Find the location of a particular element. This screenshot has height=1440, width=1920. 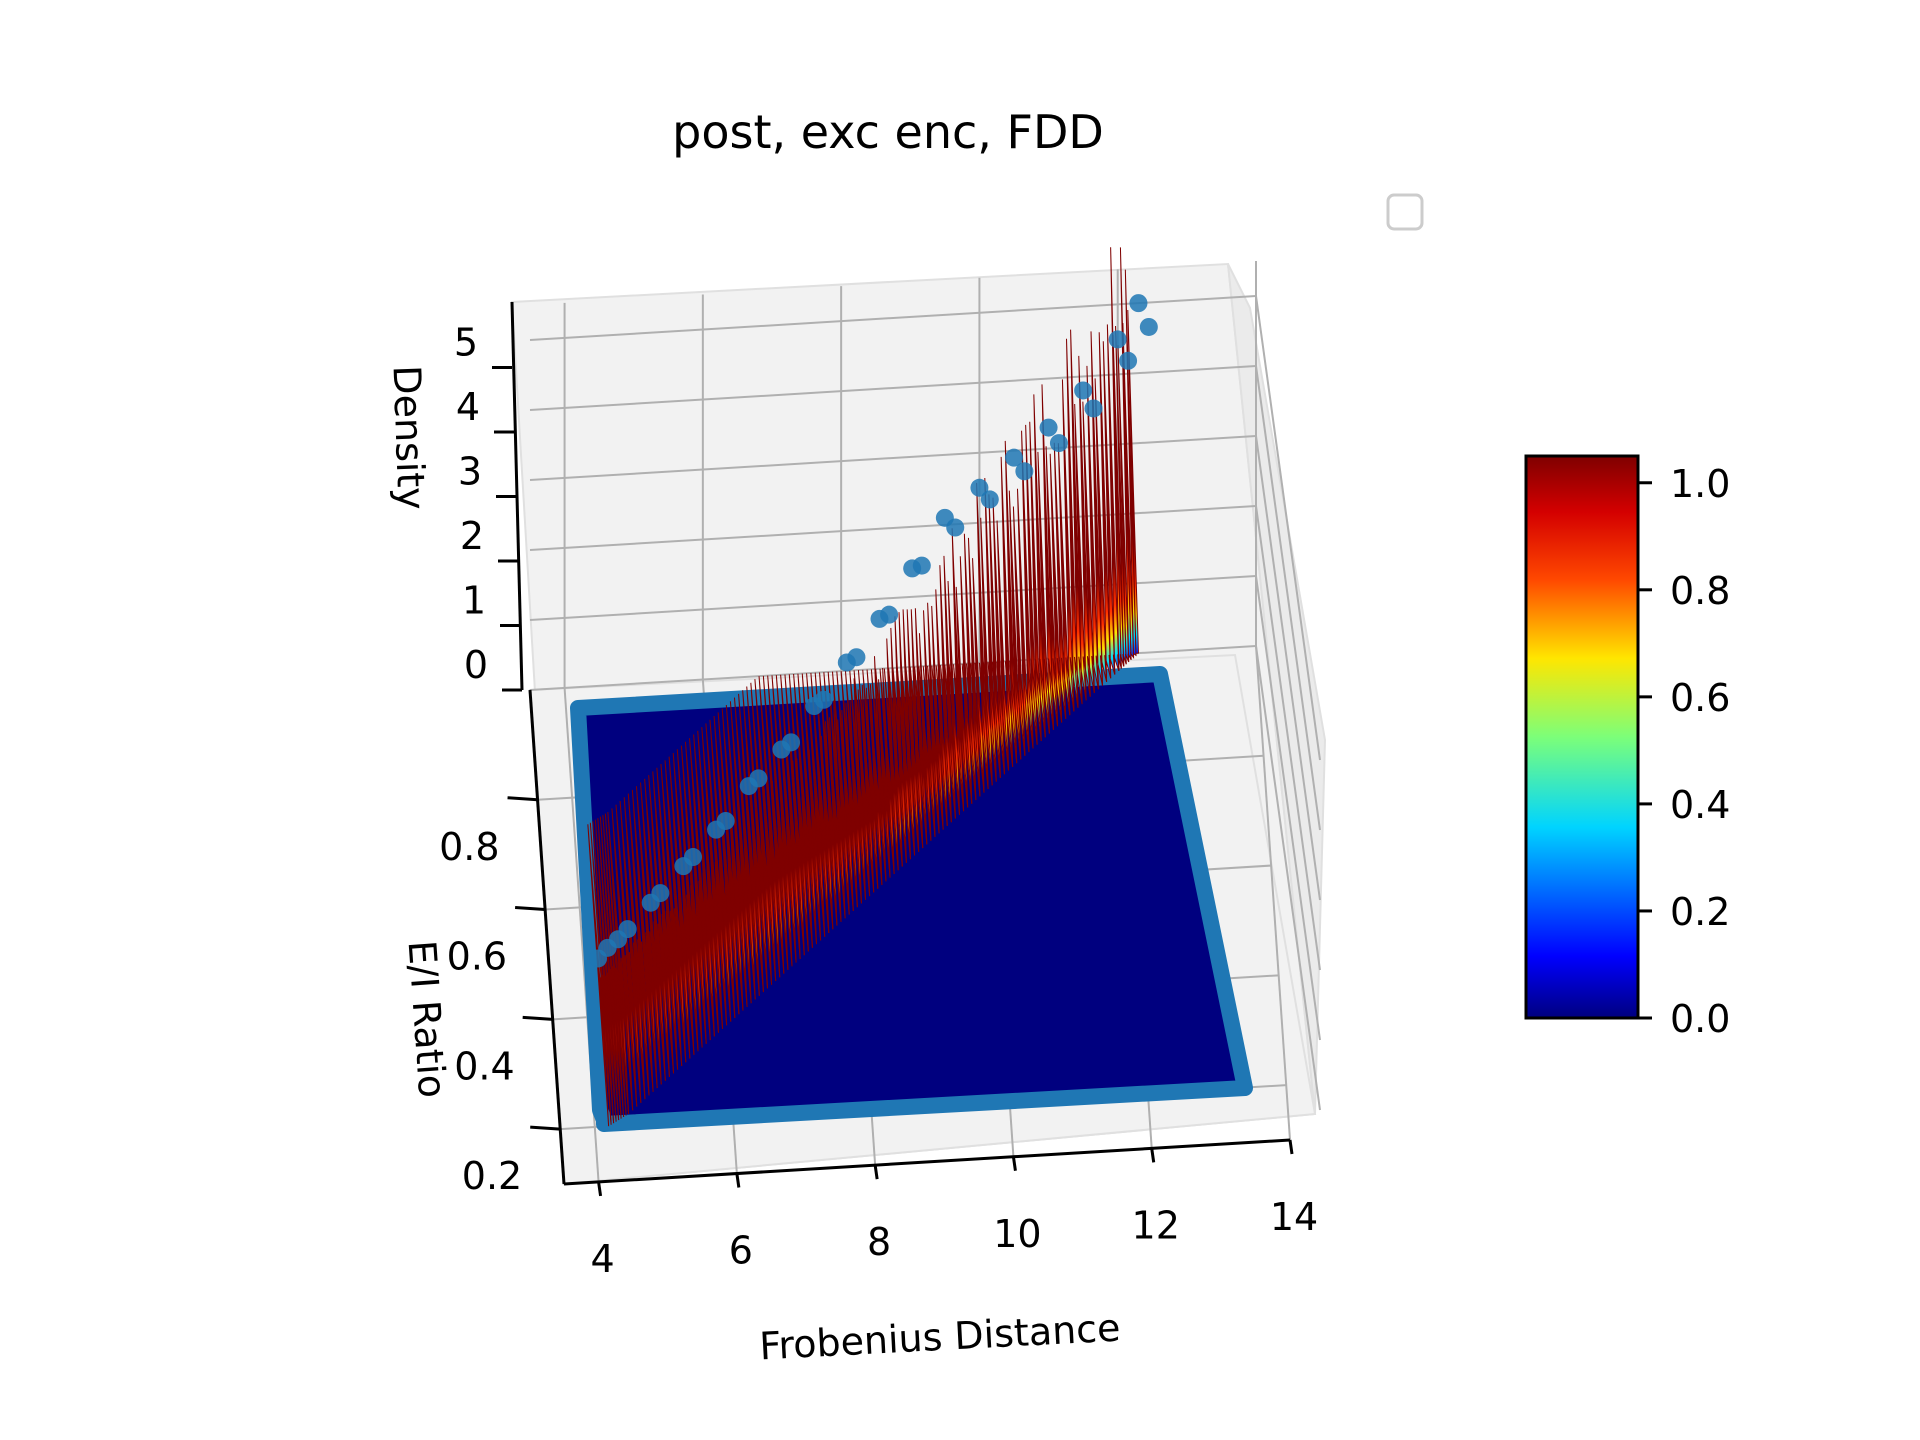

legend-box is located at coordinates (1405, 212).